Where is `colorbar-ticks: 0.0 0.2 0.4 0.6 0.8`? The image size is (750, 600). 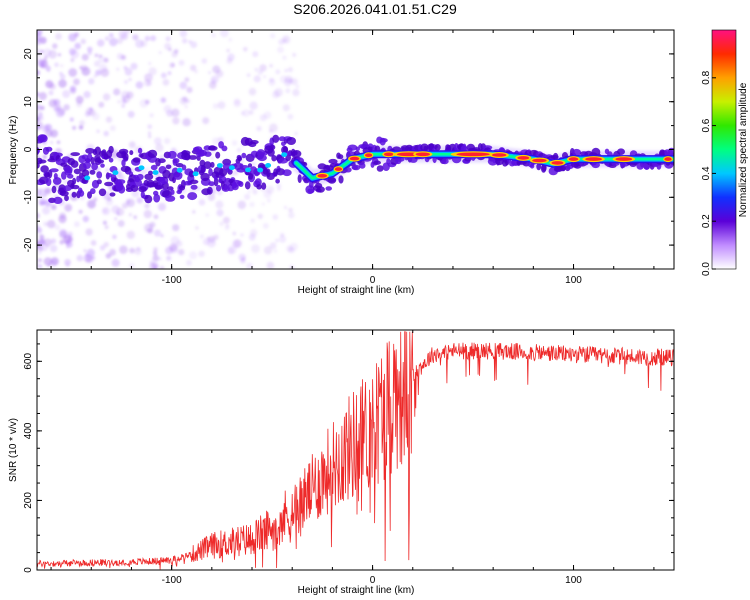
colorbar-ticks: 0.0 0.2 0.4 0.6 0.8 is located at coordinates (708, 173).